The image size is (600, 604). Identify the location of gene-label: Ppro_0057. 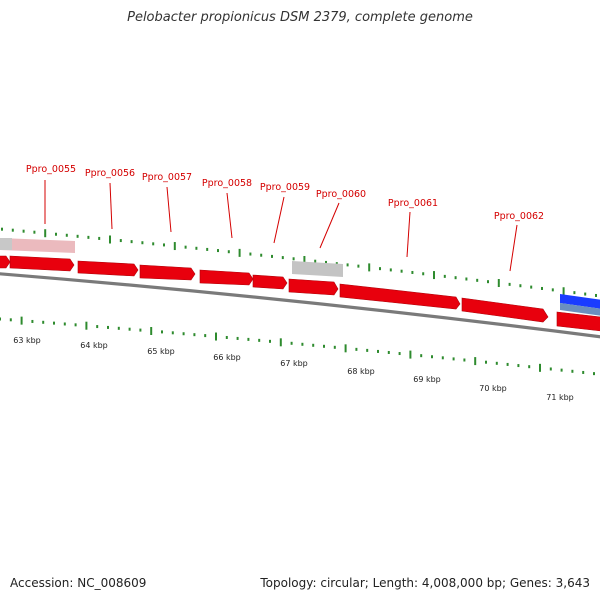
(167, 177).